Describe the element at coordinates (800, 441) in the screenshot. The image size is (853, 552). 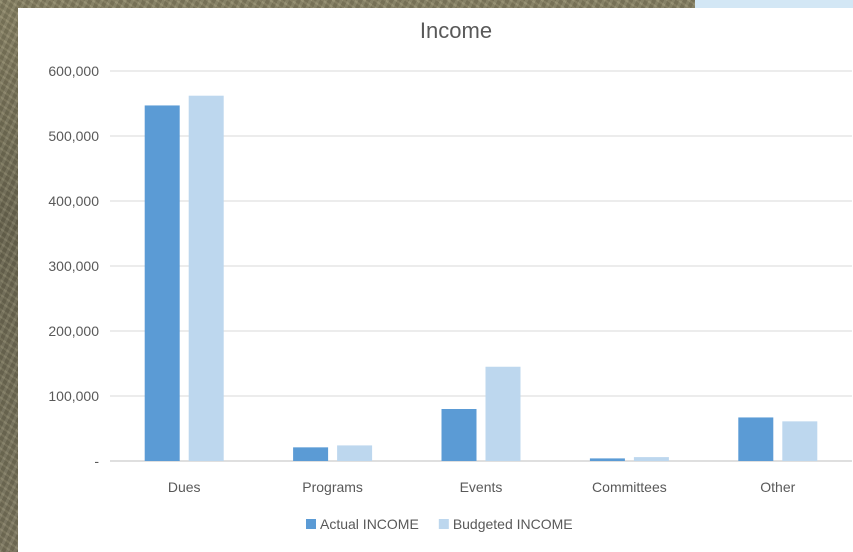
I see `bar-other-budgeted` at that location.